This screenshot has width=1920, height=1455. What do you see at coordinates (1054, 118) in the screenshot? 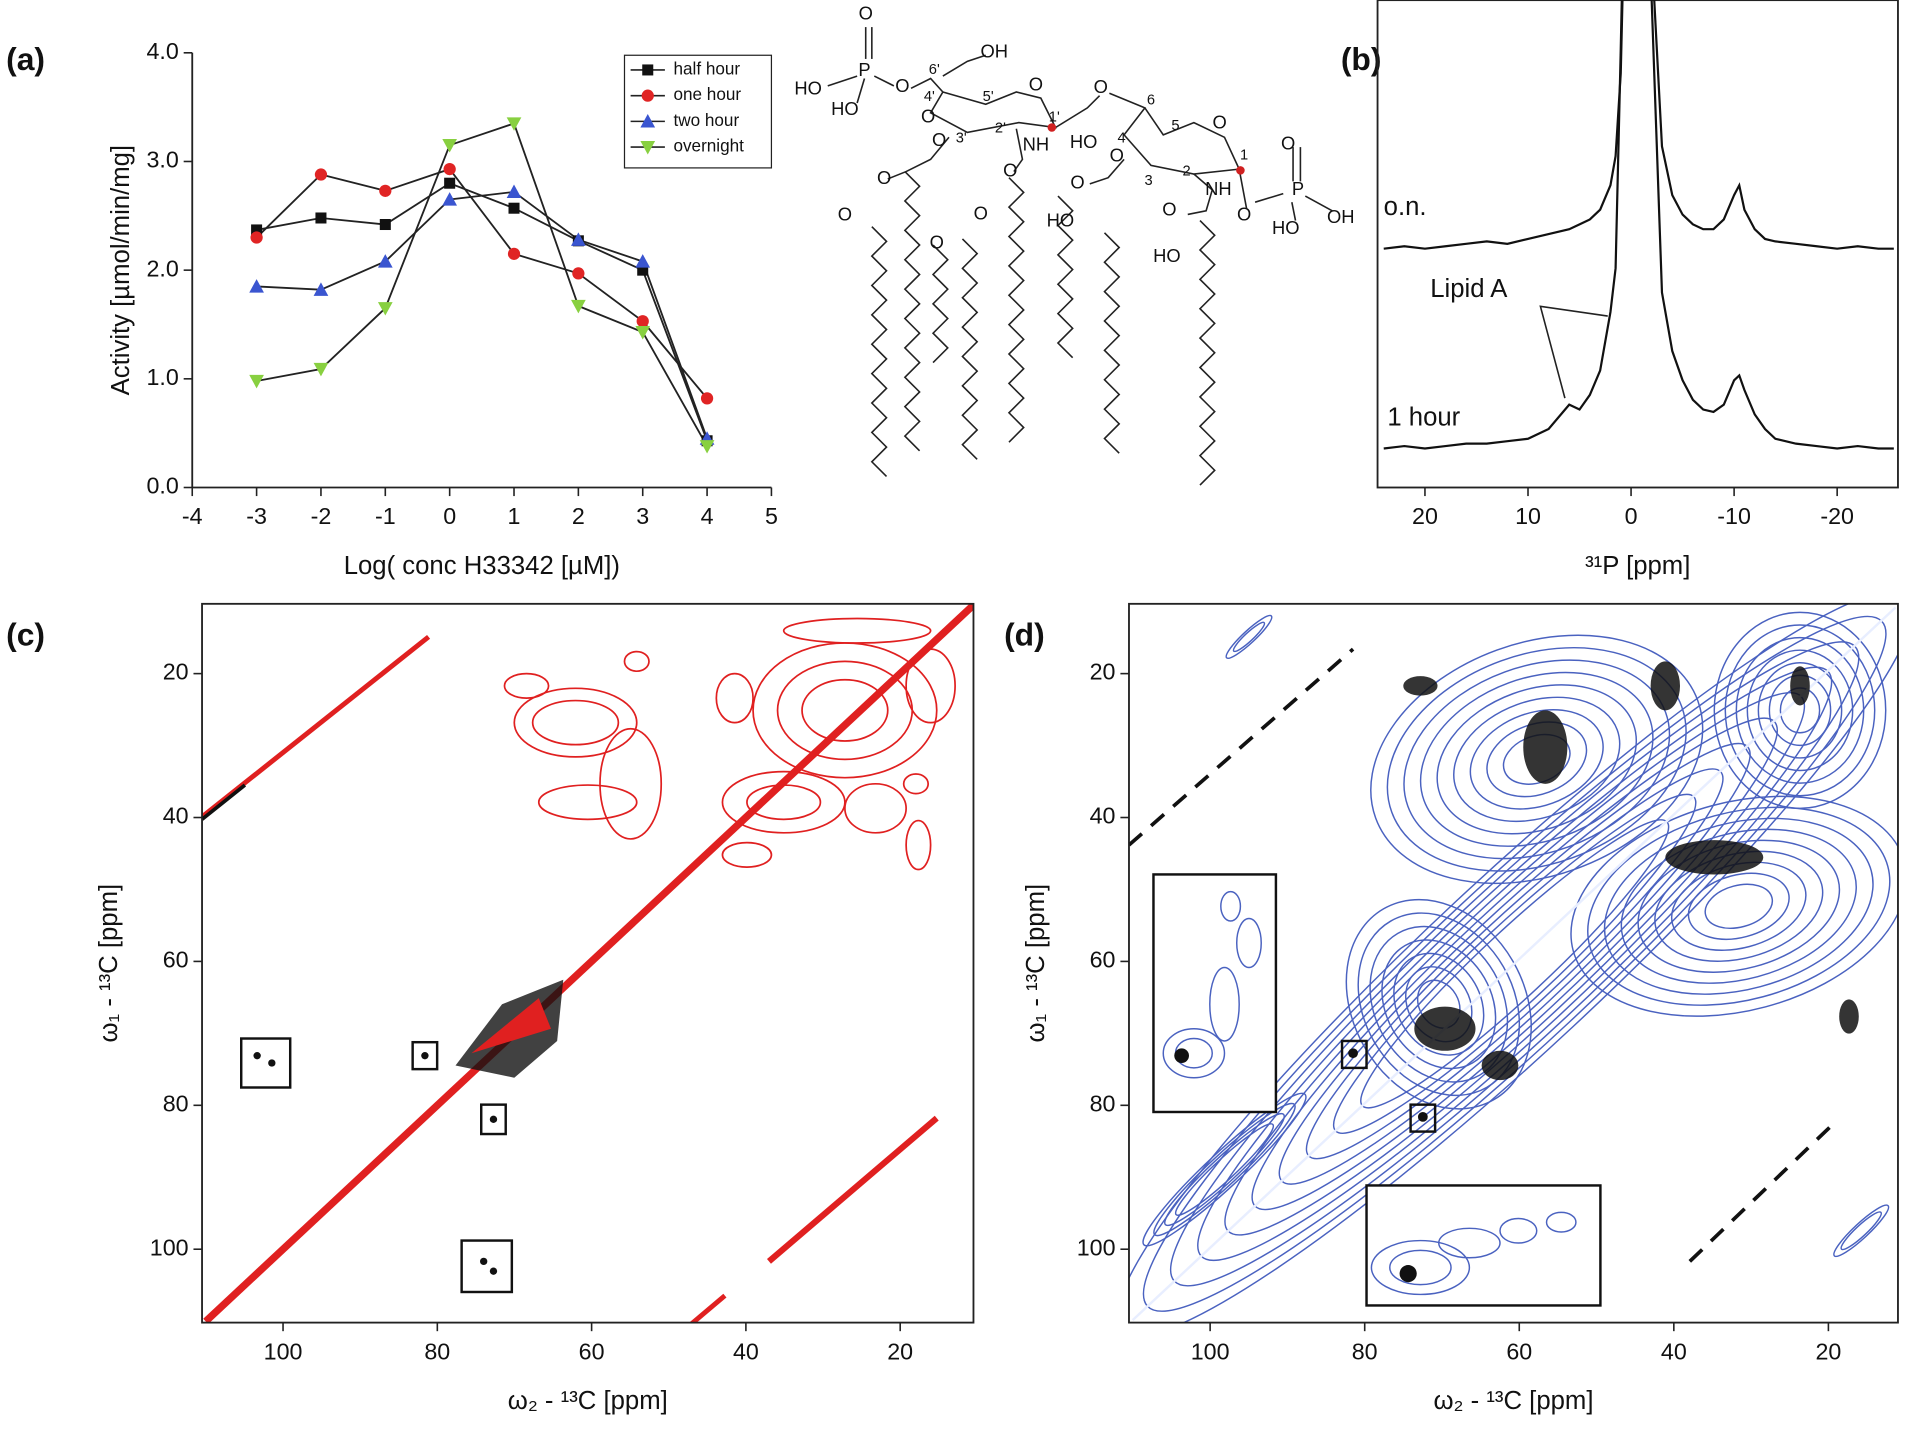
I see `atom-label: 1'` at bounding box center [1054, 118].